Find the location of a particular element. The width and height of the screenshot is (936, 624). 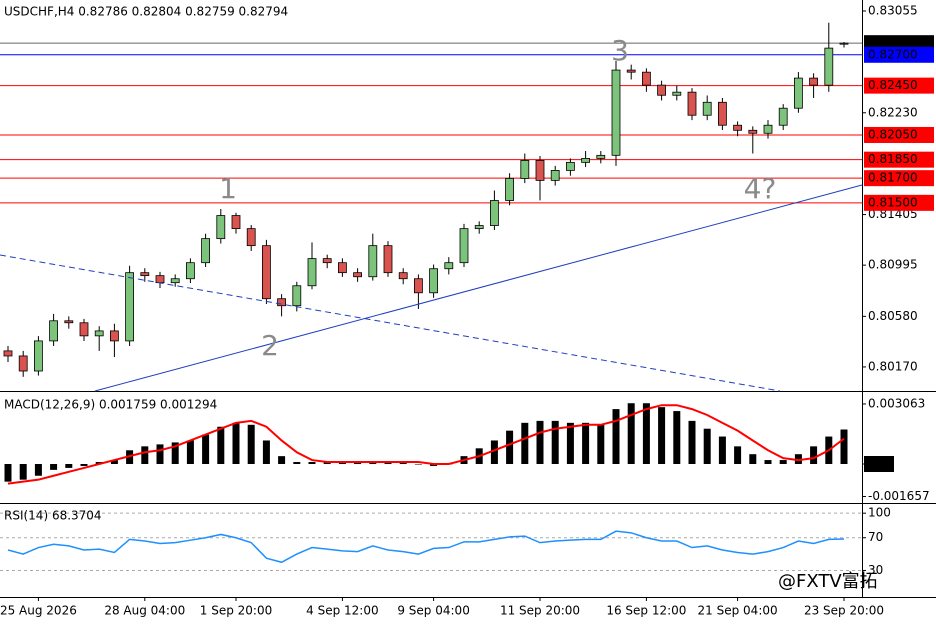

wave-label: 4? is located at coordinates (760, 188).